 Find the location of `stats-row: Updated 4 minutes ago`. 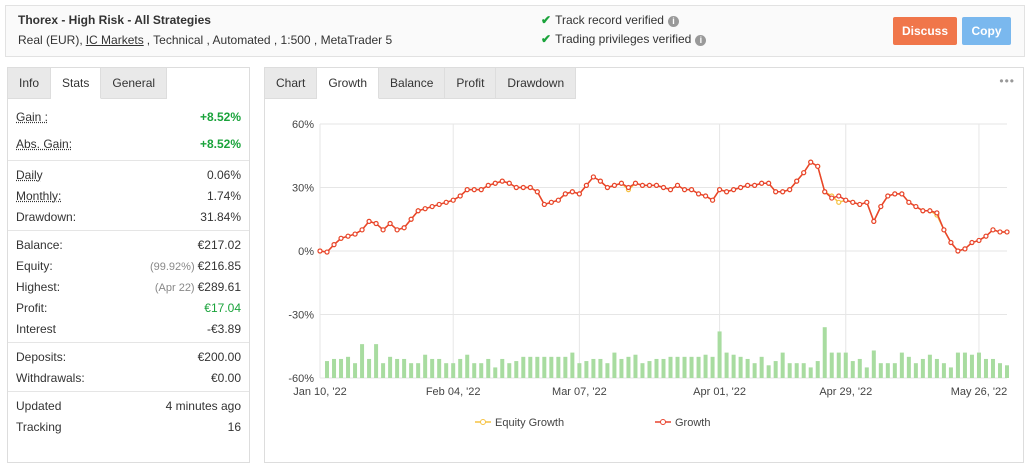

stats-row: Updated 4 minutes ago is located at coordinates (128, 405).